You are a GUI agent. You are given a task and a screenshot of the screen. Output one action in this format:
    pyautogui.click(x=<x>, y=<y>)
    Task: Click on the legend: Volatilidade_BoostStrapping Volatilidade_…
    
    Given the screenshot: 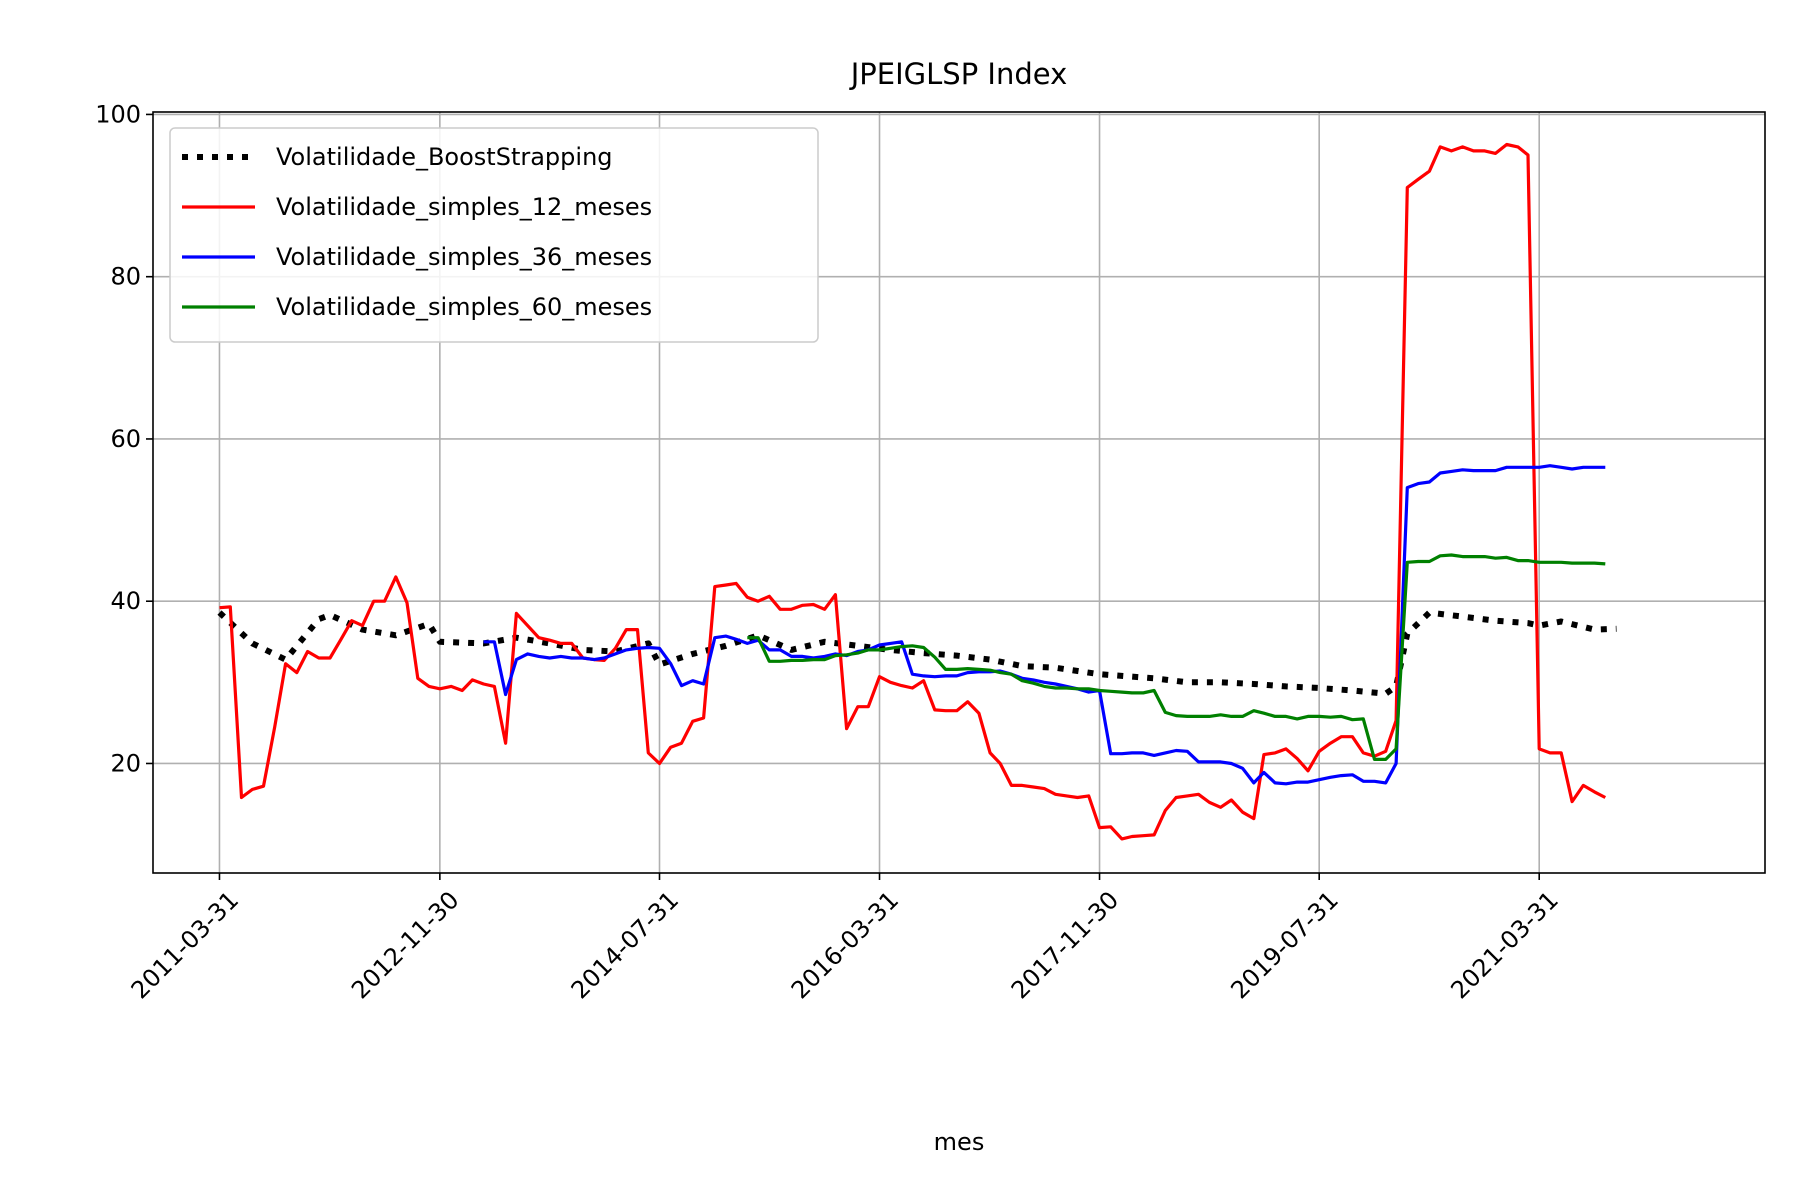 What is the action you would take?
    pyautogui.click(x=494, y=235)
    